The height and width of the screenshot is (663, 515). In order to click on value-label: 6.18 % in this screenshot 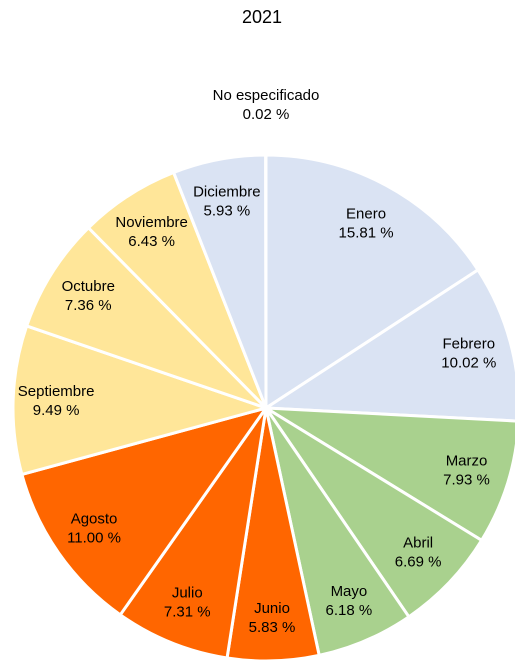, I will do `click(349, 610)`.